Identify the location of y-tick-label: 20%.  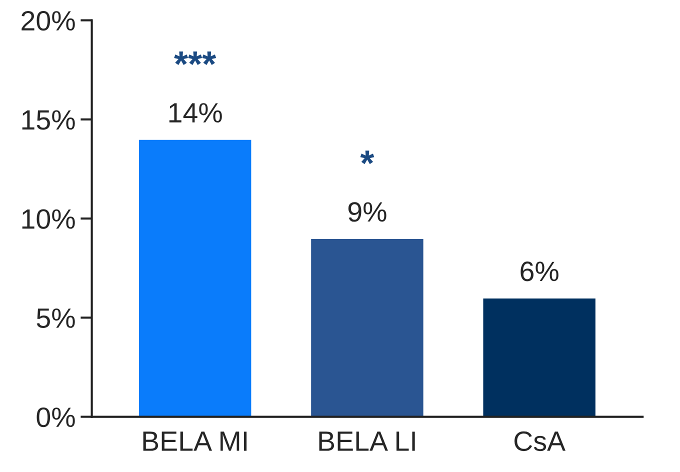
(48, 20).